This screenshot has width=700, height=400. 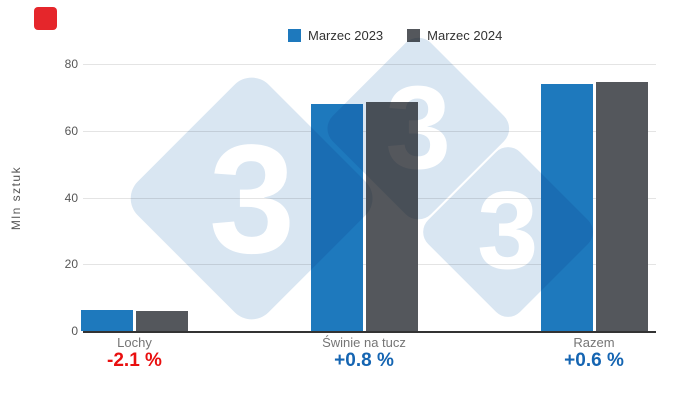 I want to click on legend-item-marzec-2023: Marzec 2023, so click(x=335, y=35).